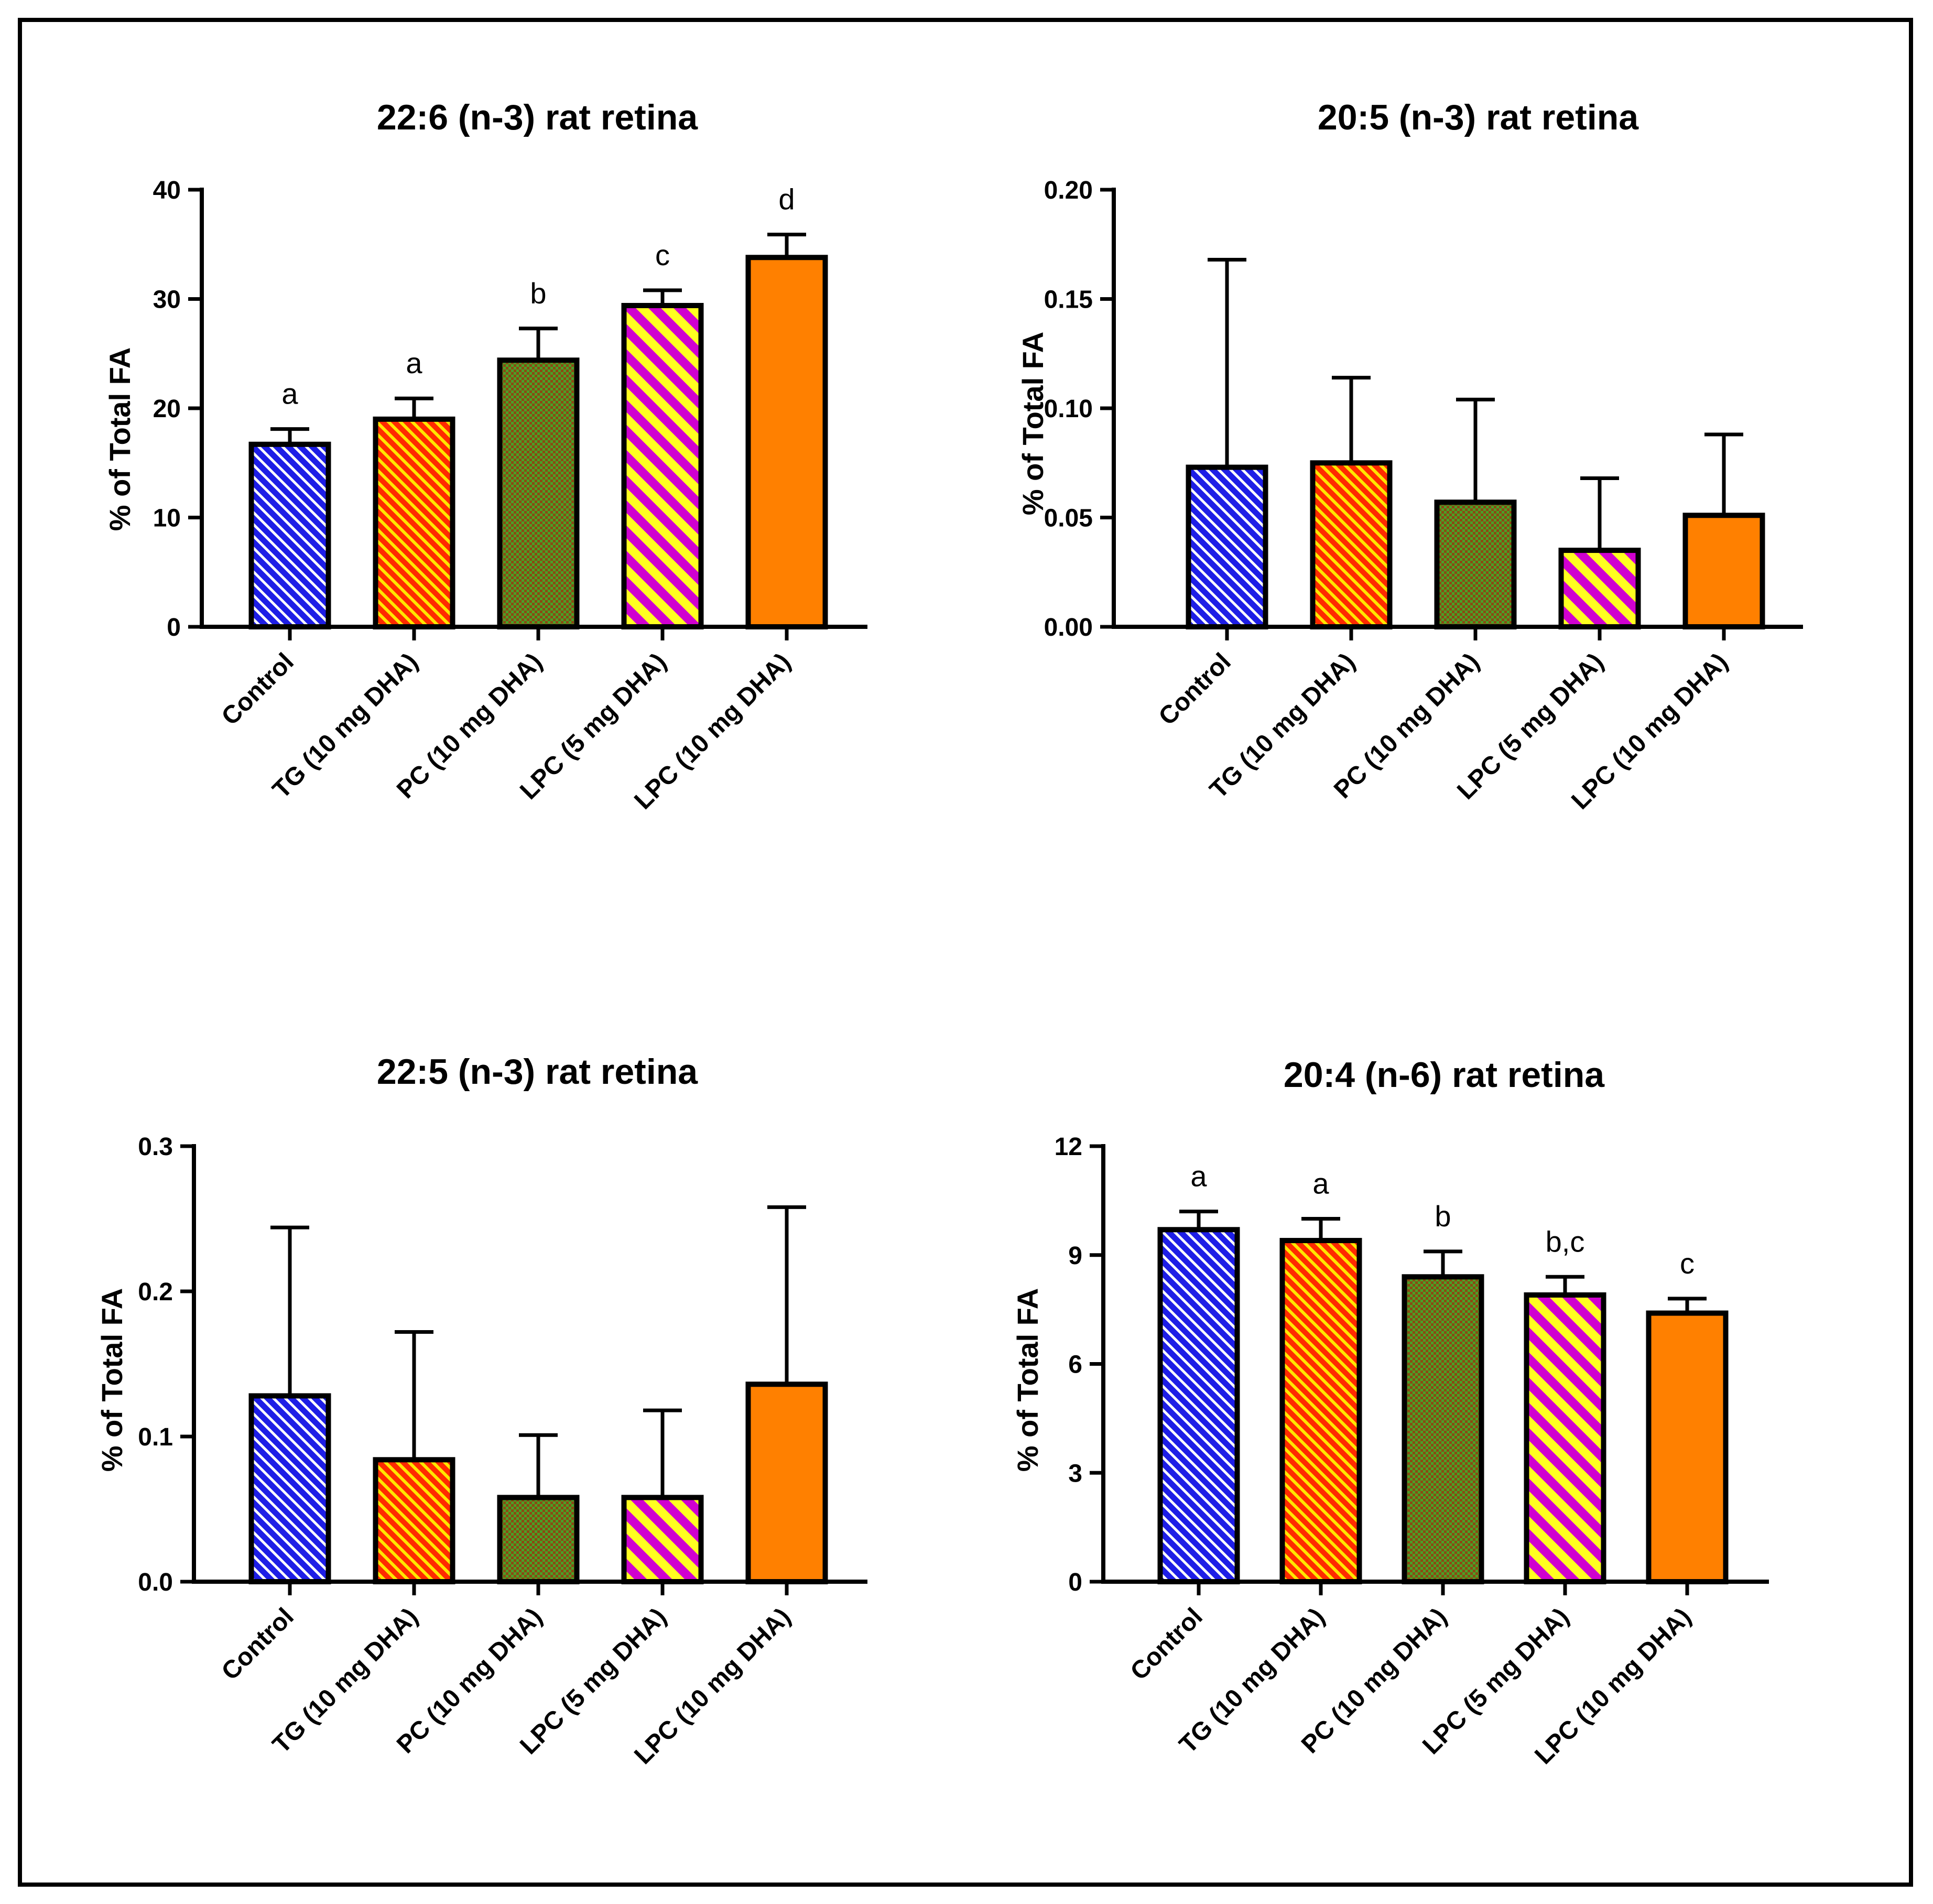 The width and height of the screenshot is (1933, 1904). I want to click on significance-label-3: c, so click(663, 255).